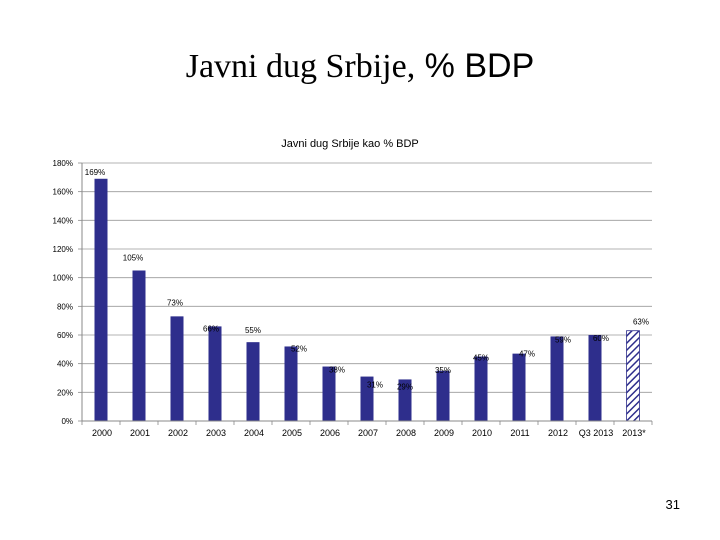  I want to click on page-number: 31, so click(672, 504).